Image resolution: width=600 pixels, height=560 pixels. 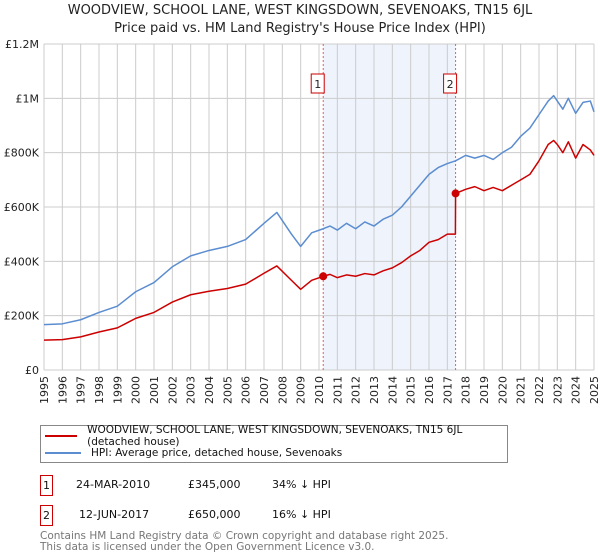 What do you see at coordinates (301, 484) in the screenshot?
I see `transaction-hpi: 34% ↓ HPI` at bounding box center [301, 484].